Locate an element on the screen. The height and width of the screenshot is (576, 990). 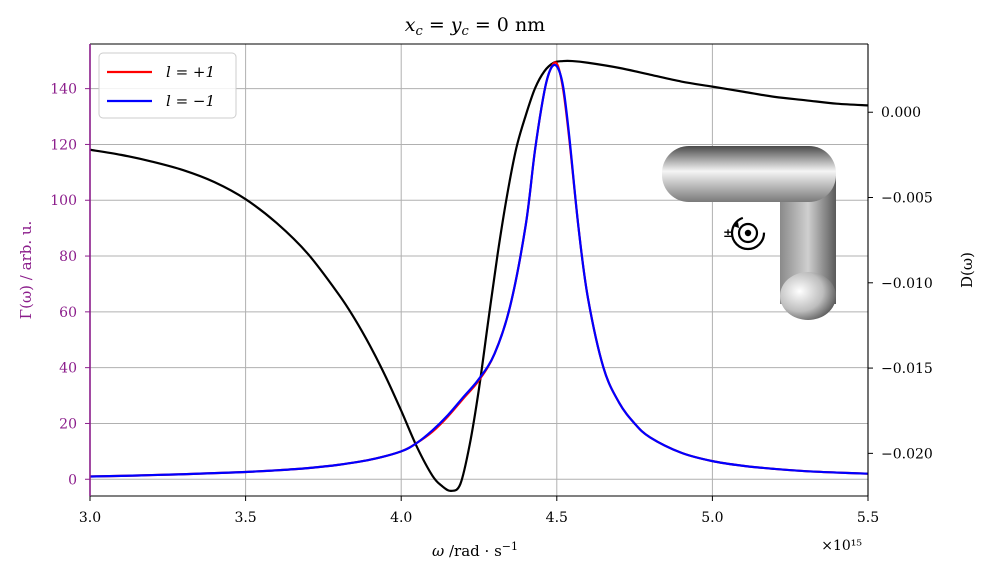
y-left-axis-ticks: 0 20 40 60 80 100 120 140 is located at coordinates (70, 285).